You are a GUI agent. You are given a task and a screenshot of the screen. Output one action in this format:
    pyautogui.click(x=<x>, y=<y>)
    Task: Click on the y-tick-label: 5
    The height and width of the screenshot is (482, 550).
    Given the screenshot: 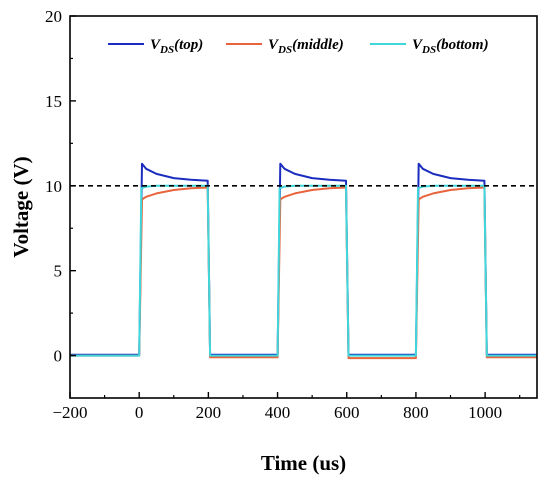 What is the action you would take?
    pyautogui.click(x=58, y=271)
    